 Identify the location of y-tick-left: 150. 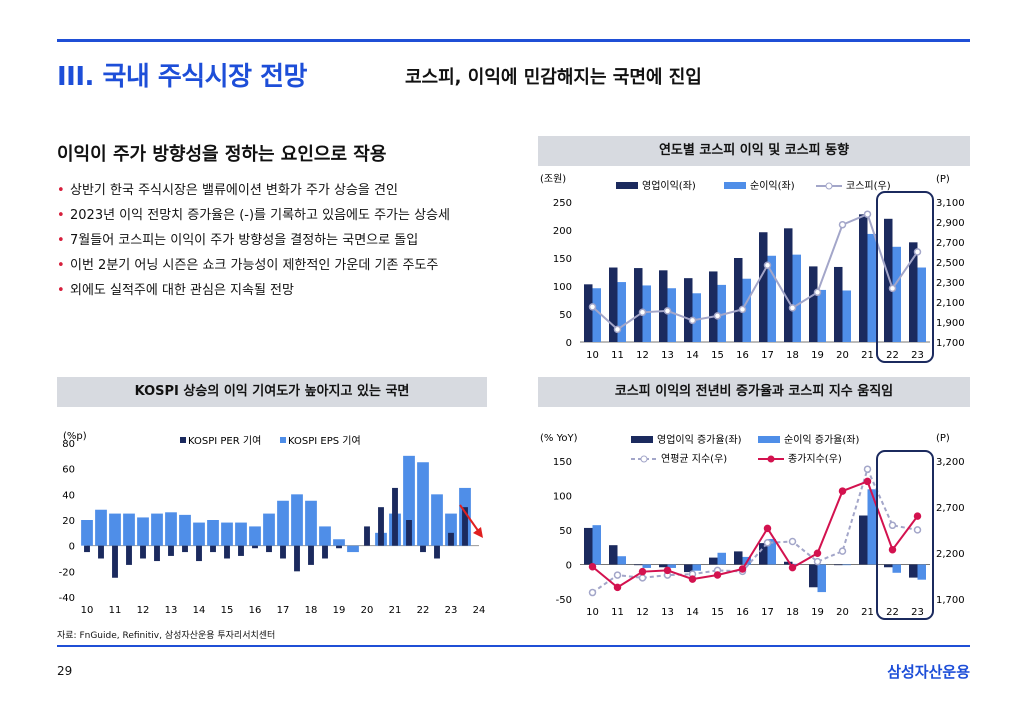
(562, 462).